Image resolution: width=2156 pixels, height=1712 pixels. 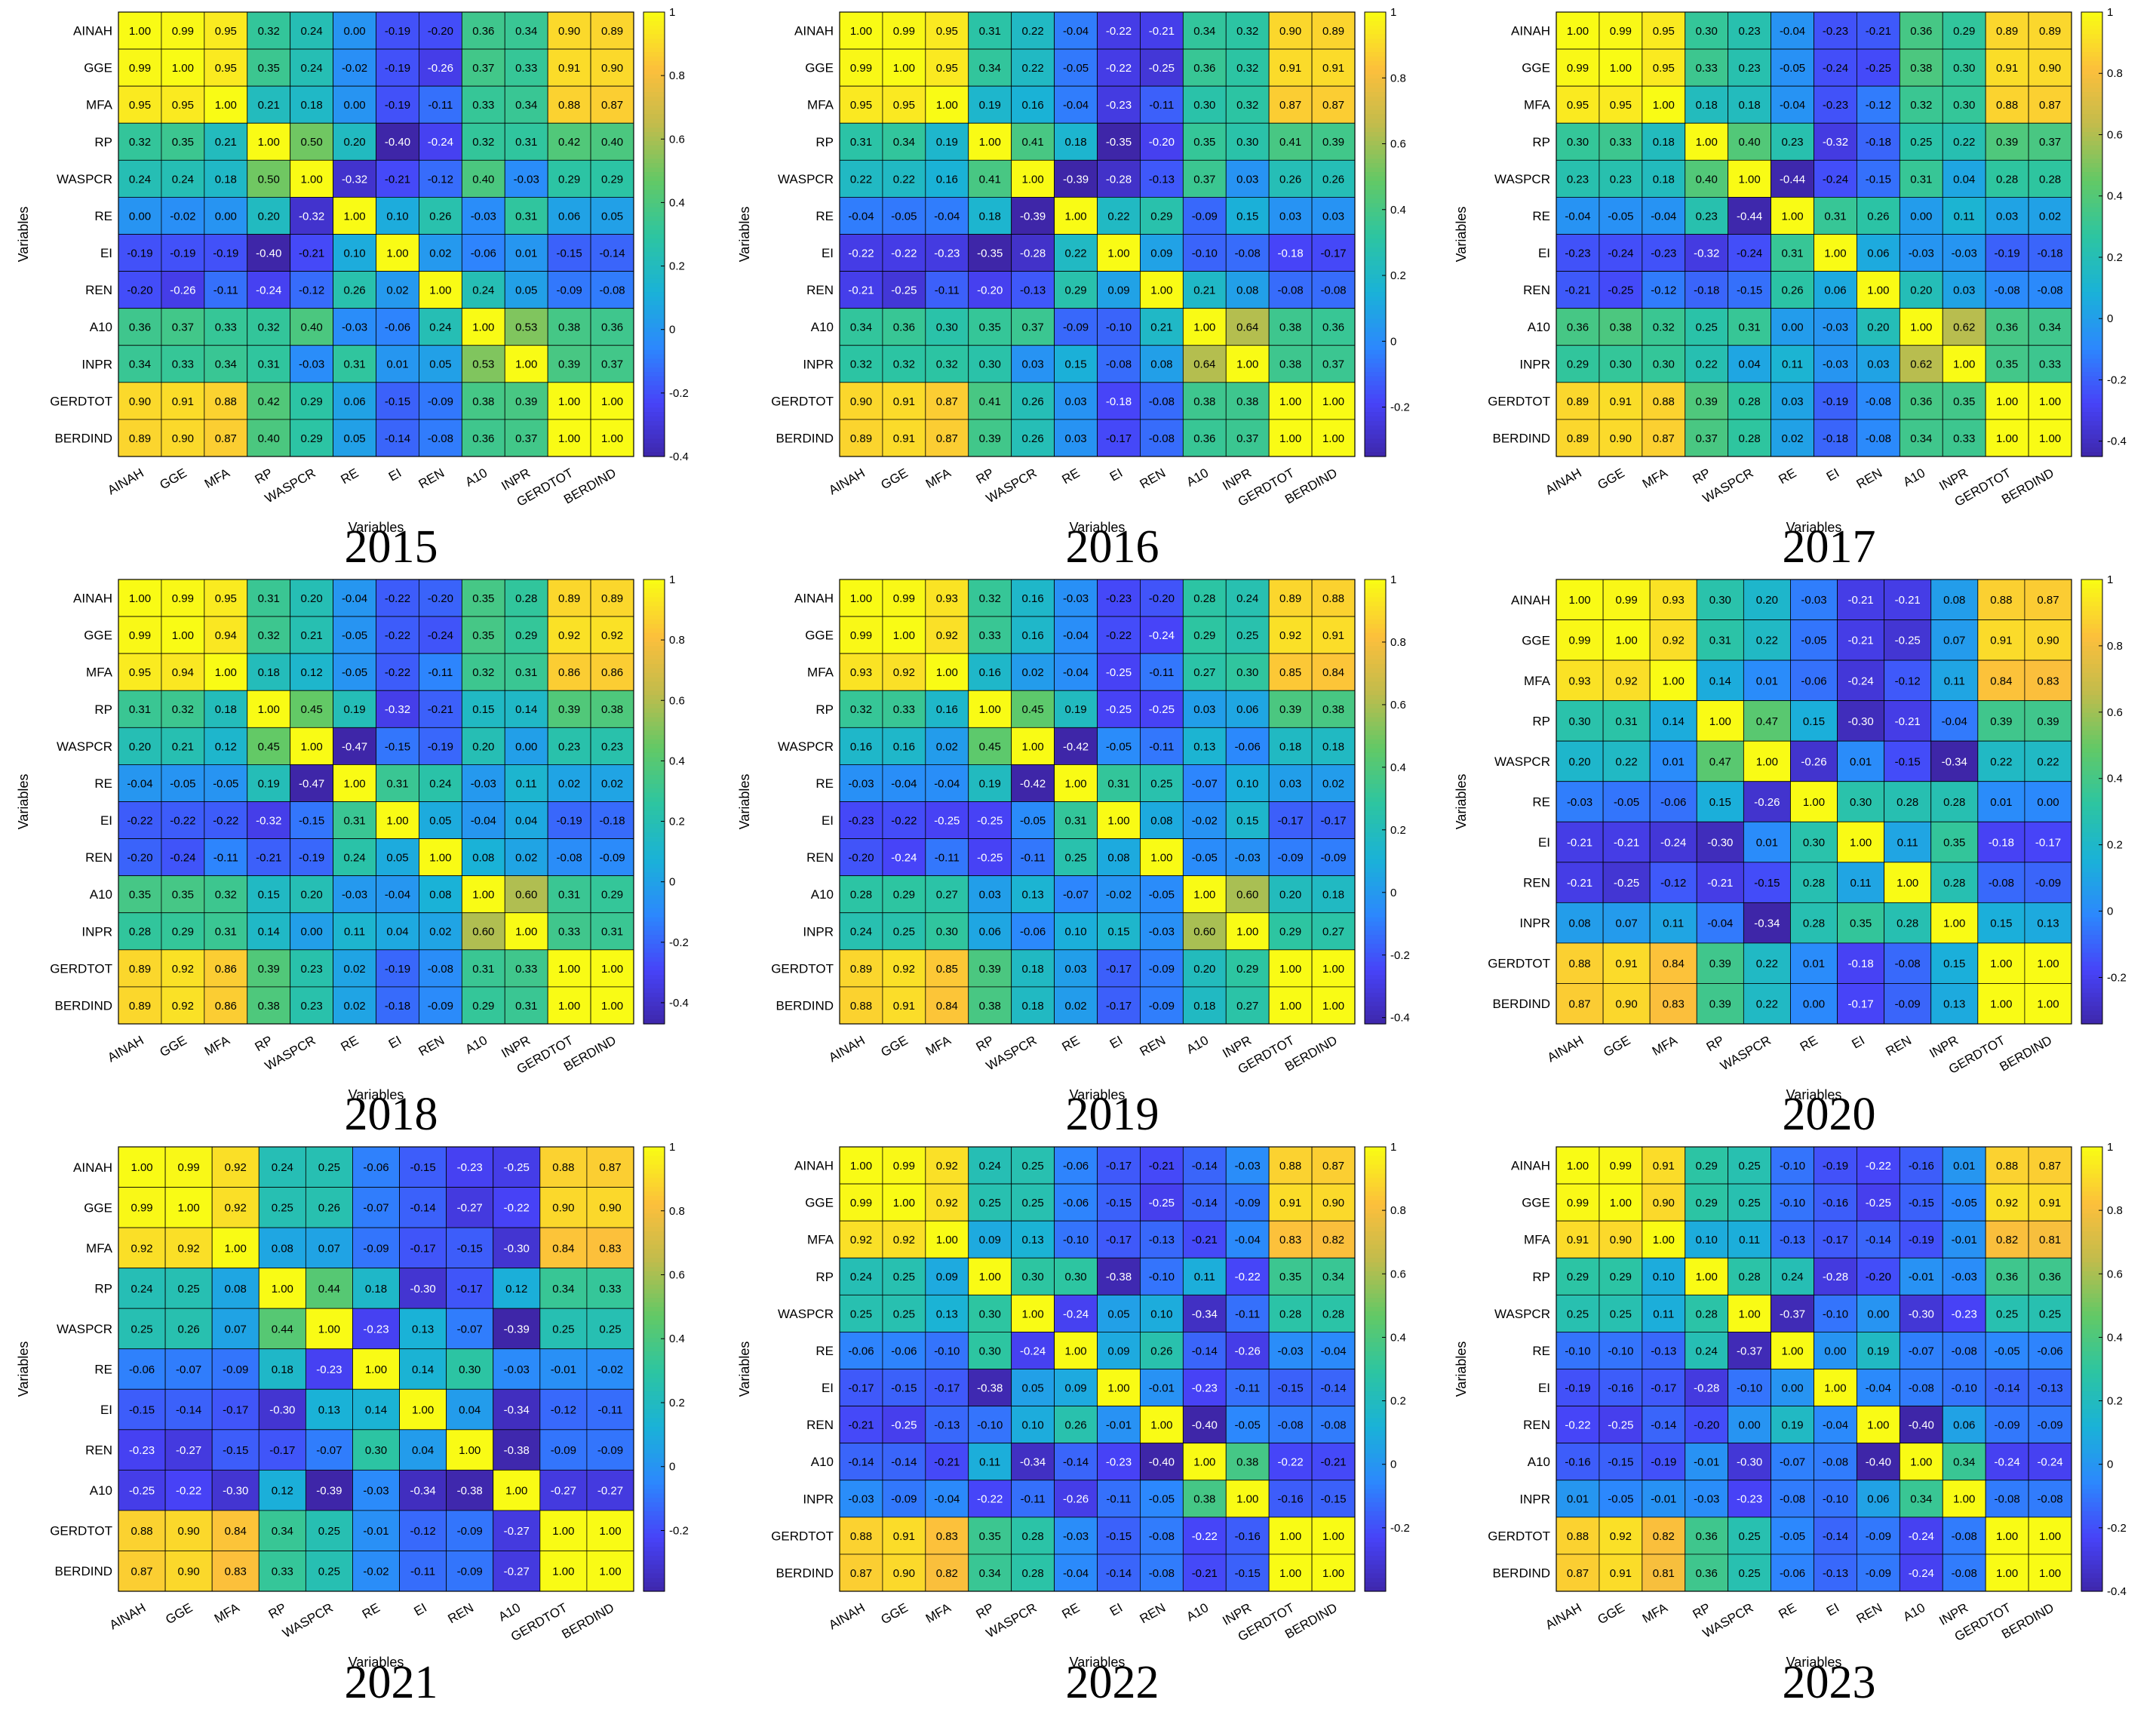 What do you see at coordinates (1908, 600) in the screenshot?
I see `cell-value-label: -0.21` at bounding box center [1908, 600].